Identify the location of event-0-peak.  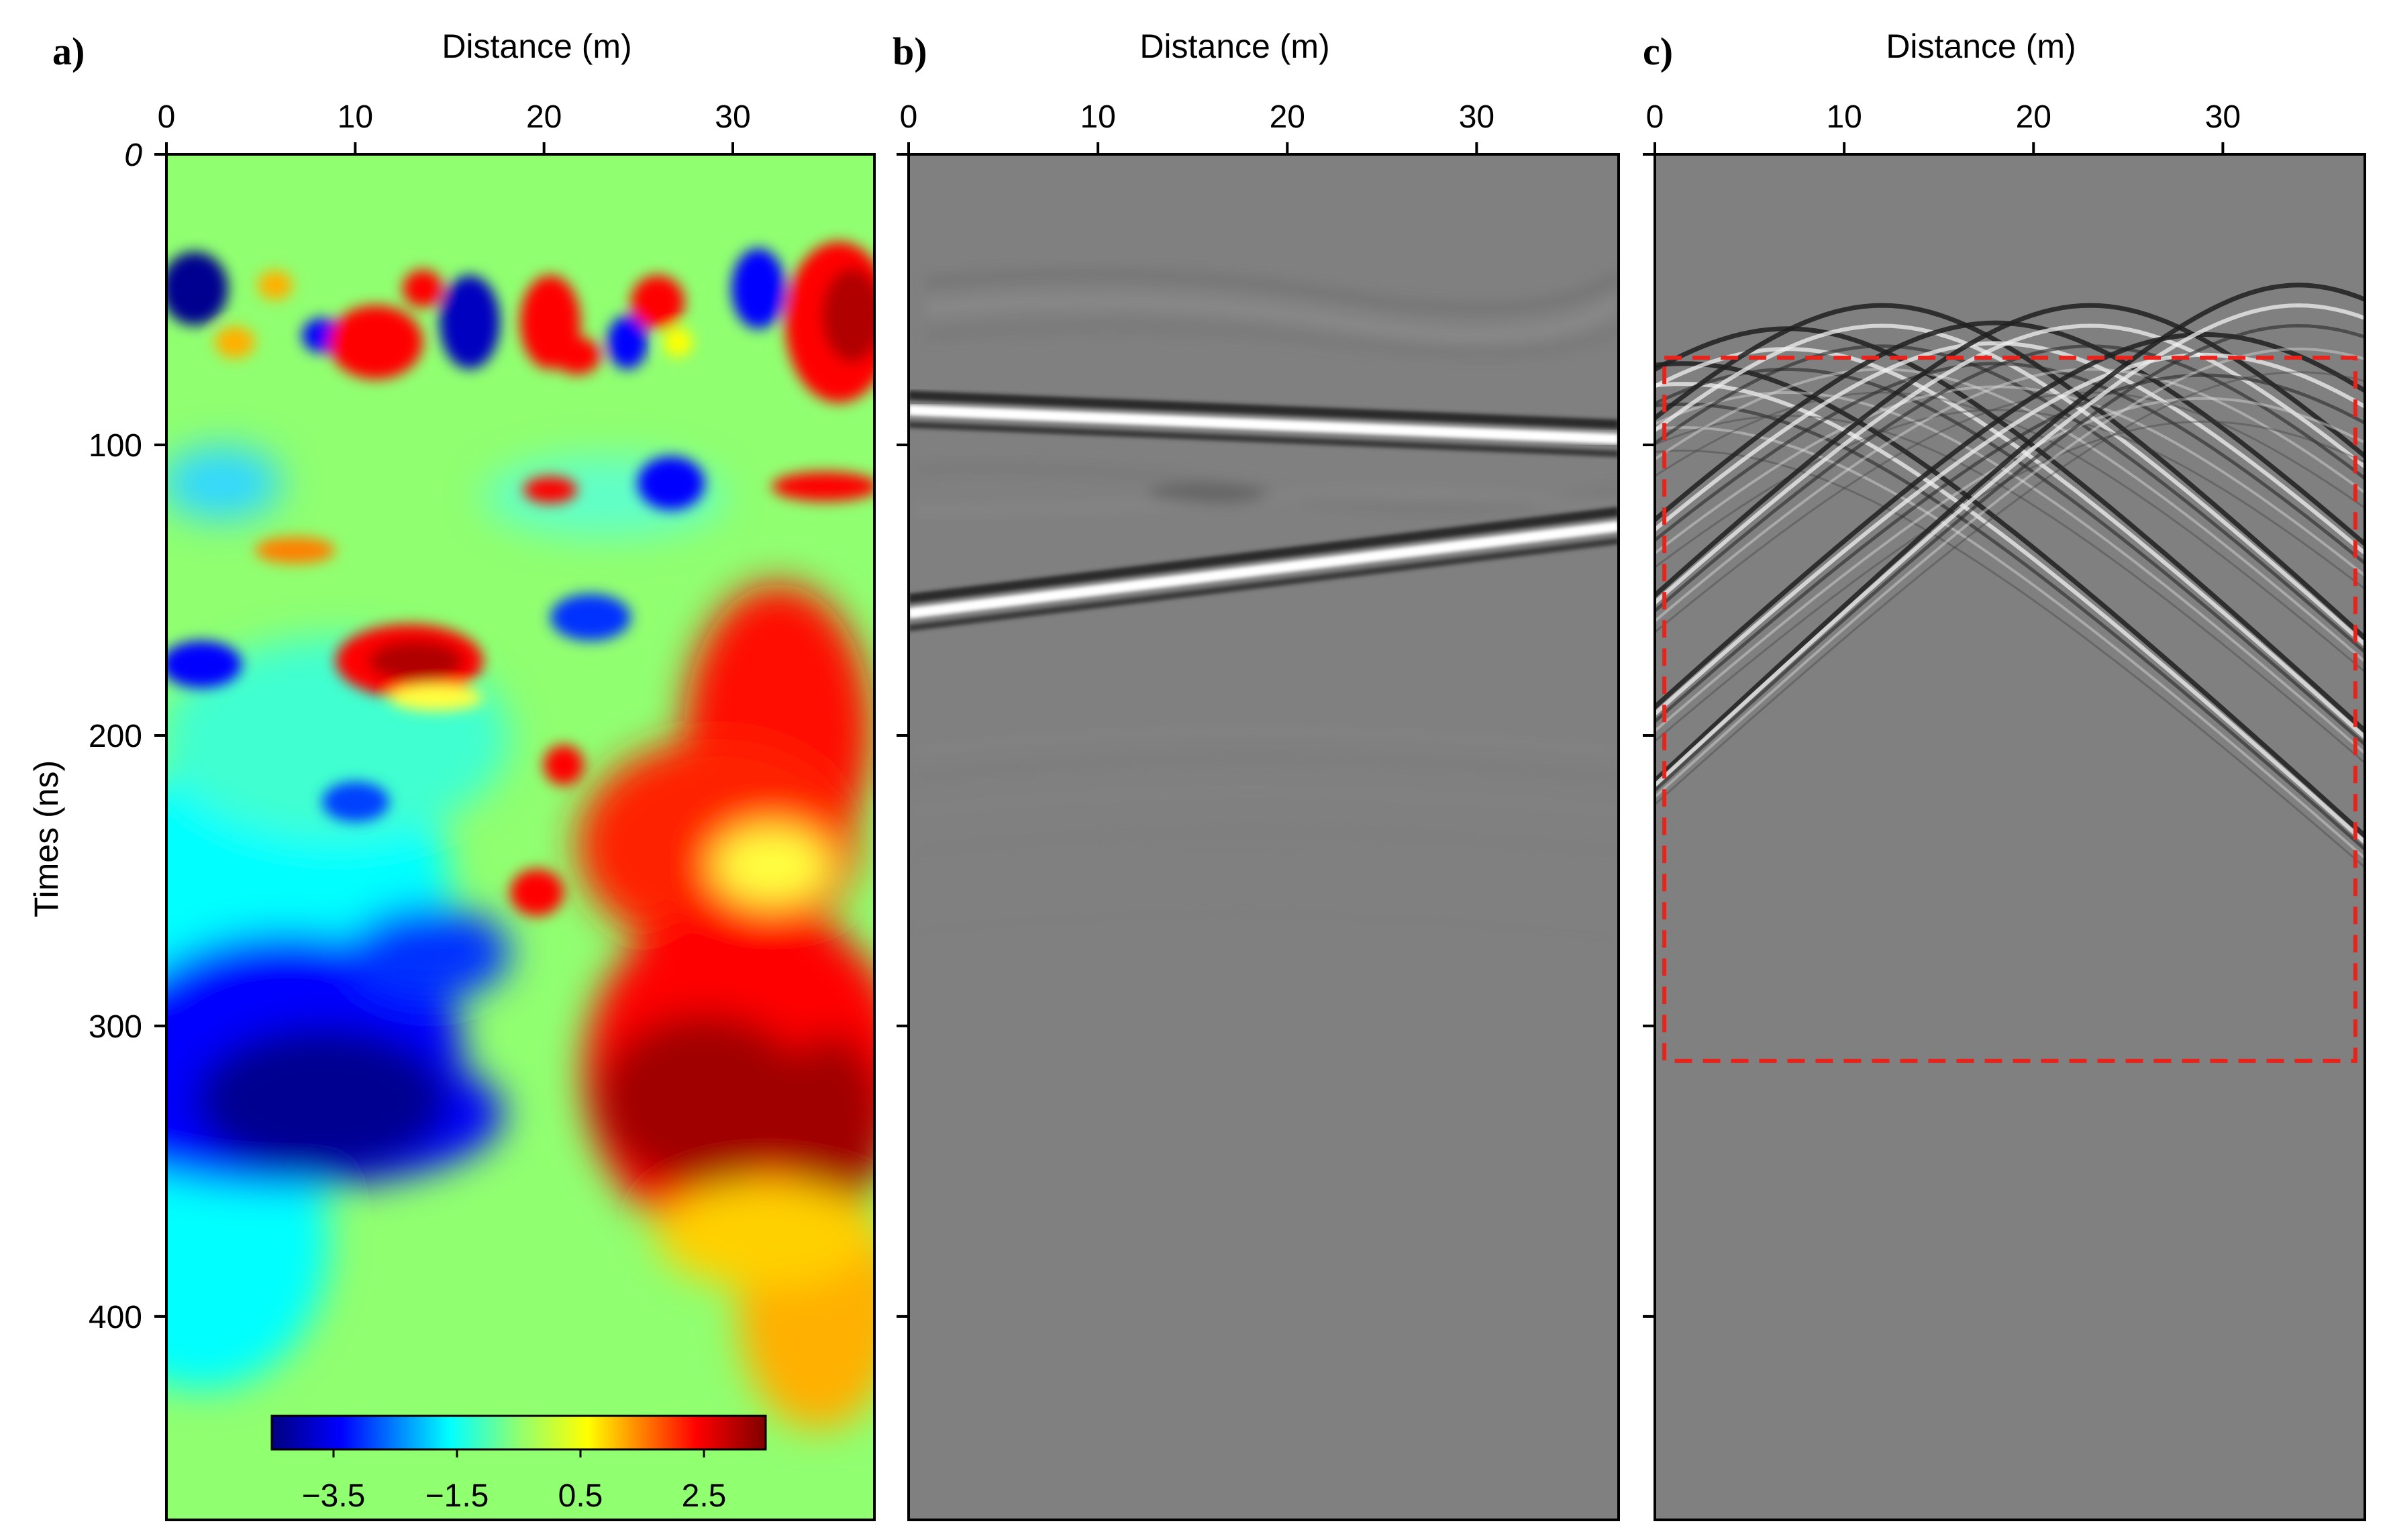
(1264, 425).